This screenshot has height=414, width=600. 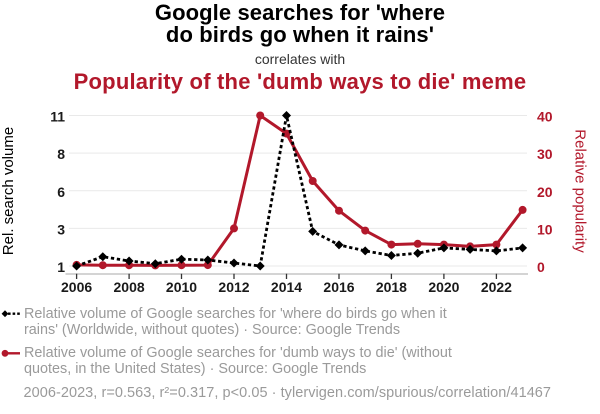 What do you see at coordinates (545, 117) in the screenshot?
I see `svg-text: 40` at bounding box center [545, 117].